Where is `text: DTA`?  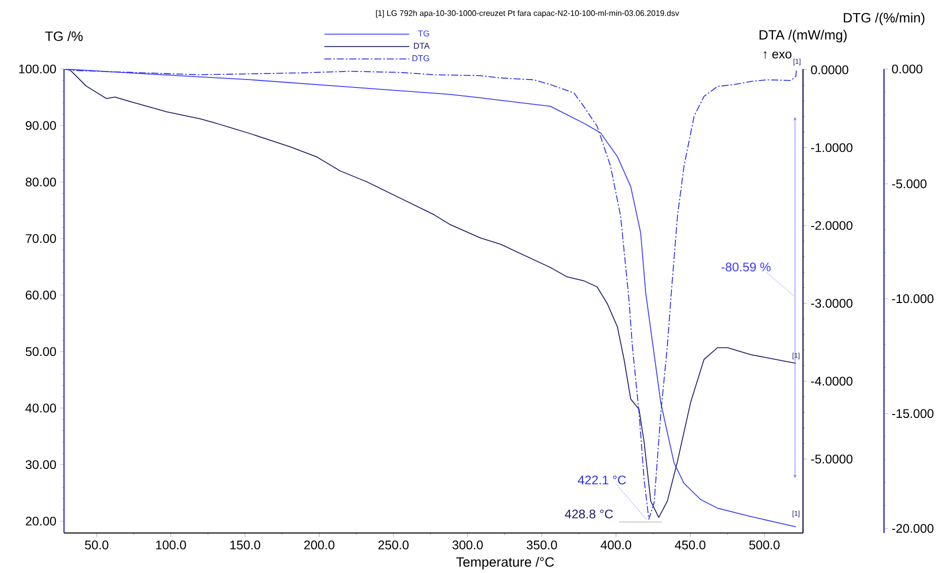 text: DTA is located at coordinates (422, 45).